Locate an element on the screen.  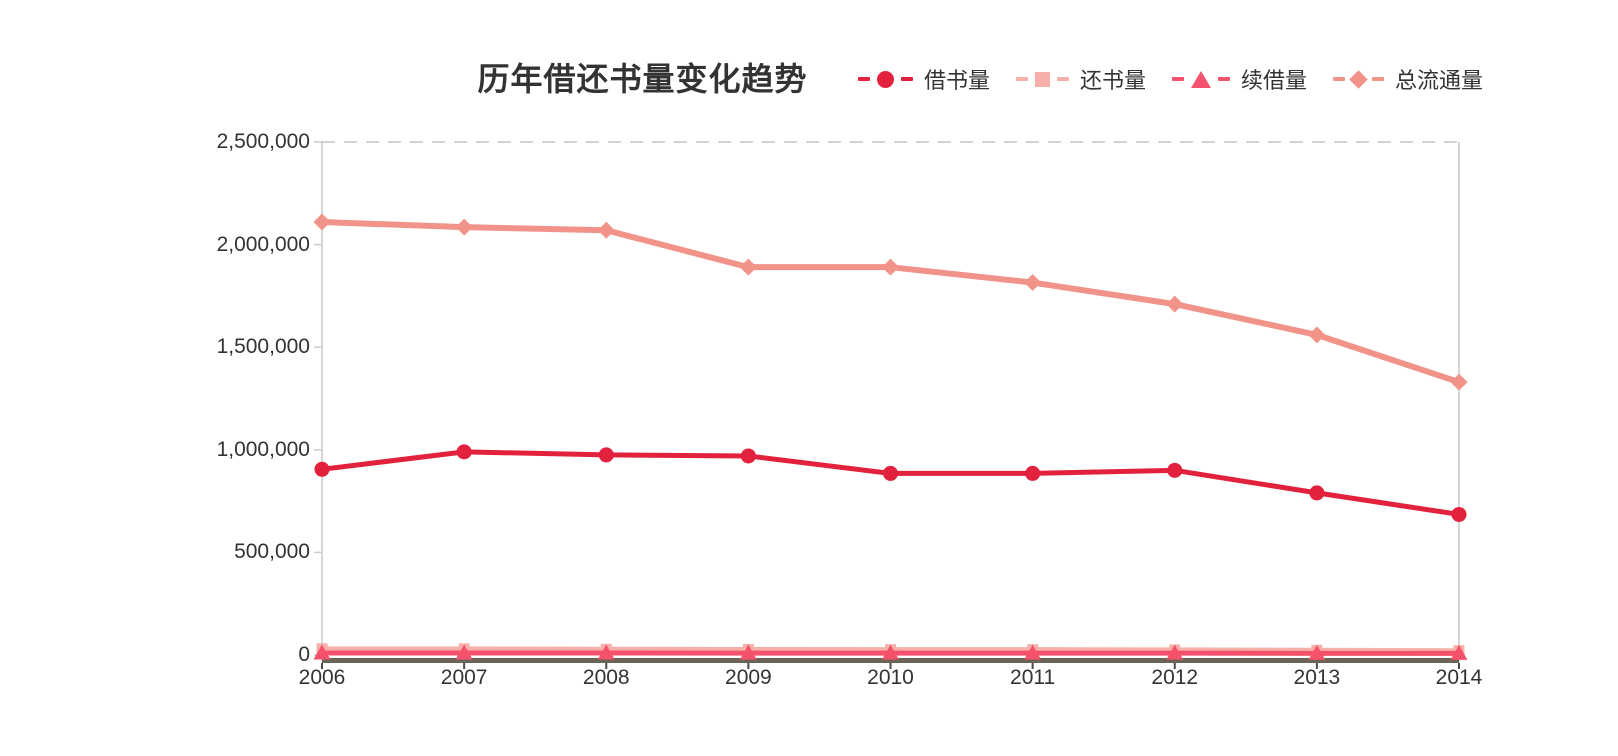
legend-item-borrow: 借书量 is located at coordinates (924, 79).